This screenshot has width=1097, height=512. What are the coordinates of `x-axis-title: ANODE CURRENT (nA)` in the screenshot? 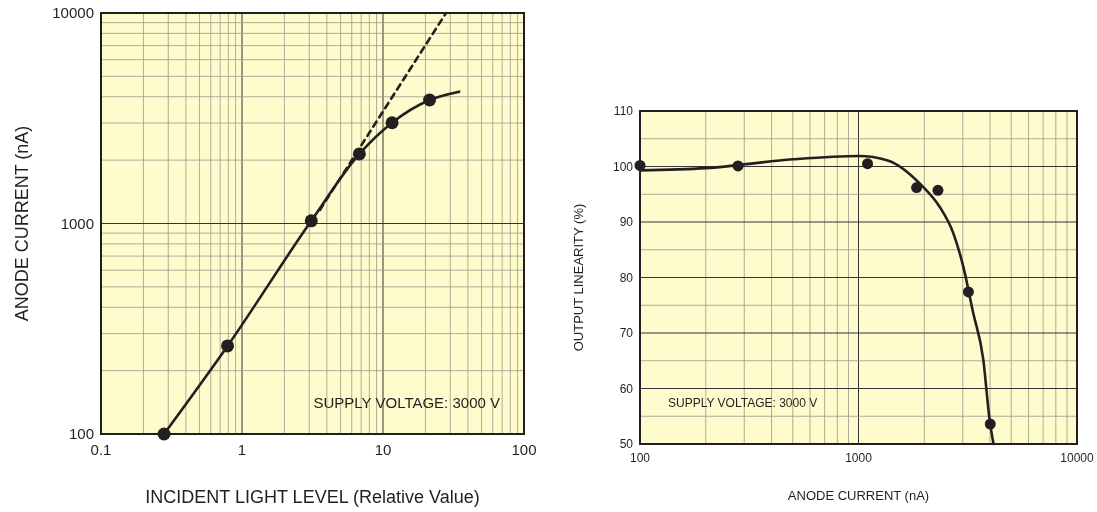 It's located at (858, 495).